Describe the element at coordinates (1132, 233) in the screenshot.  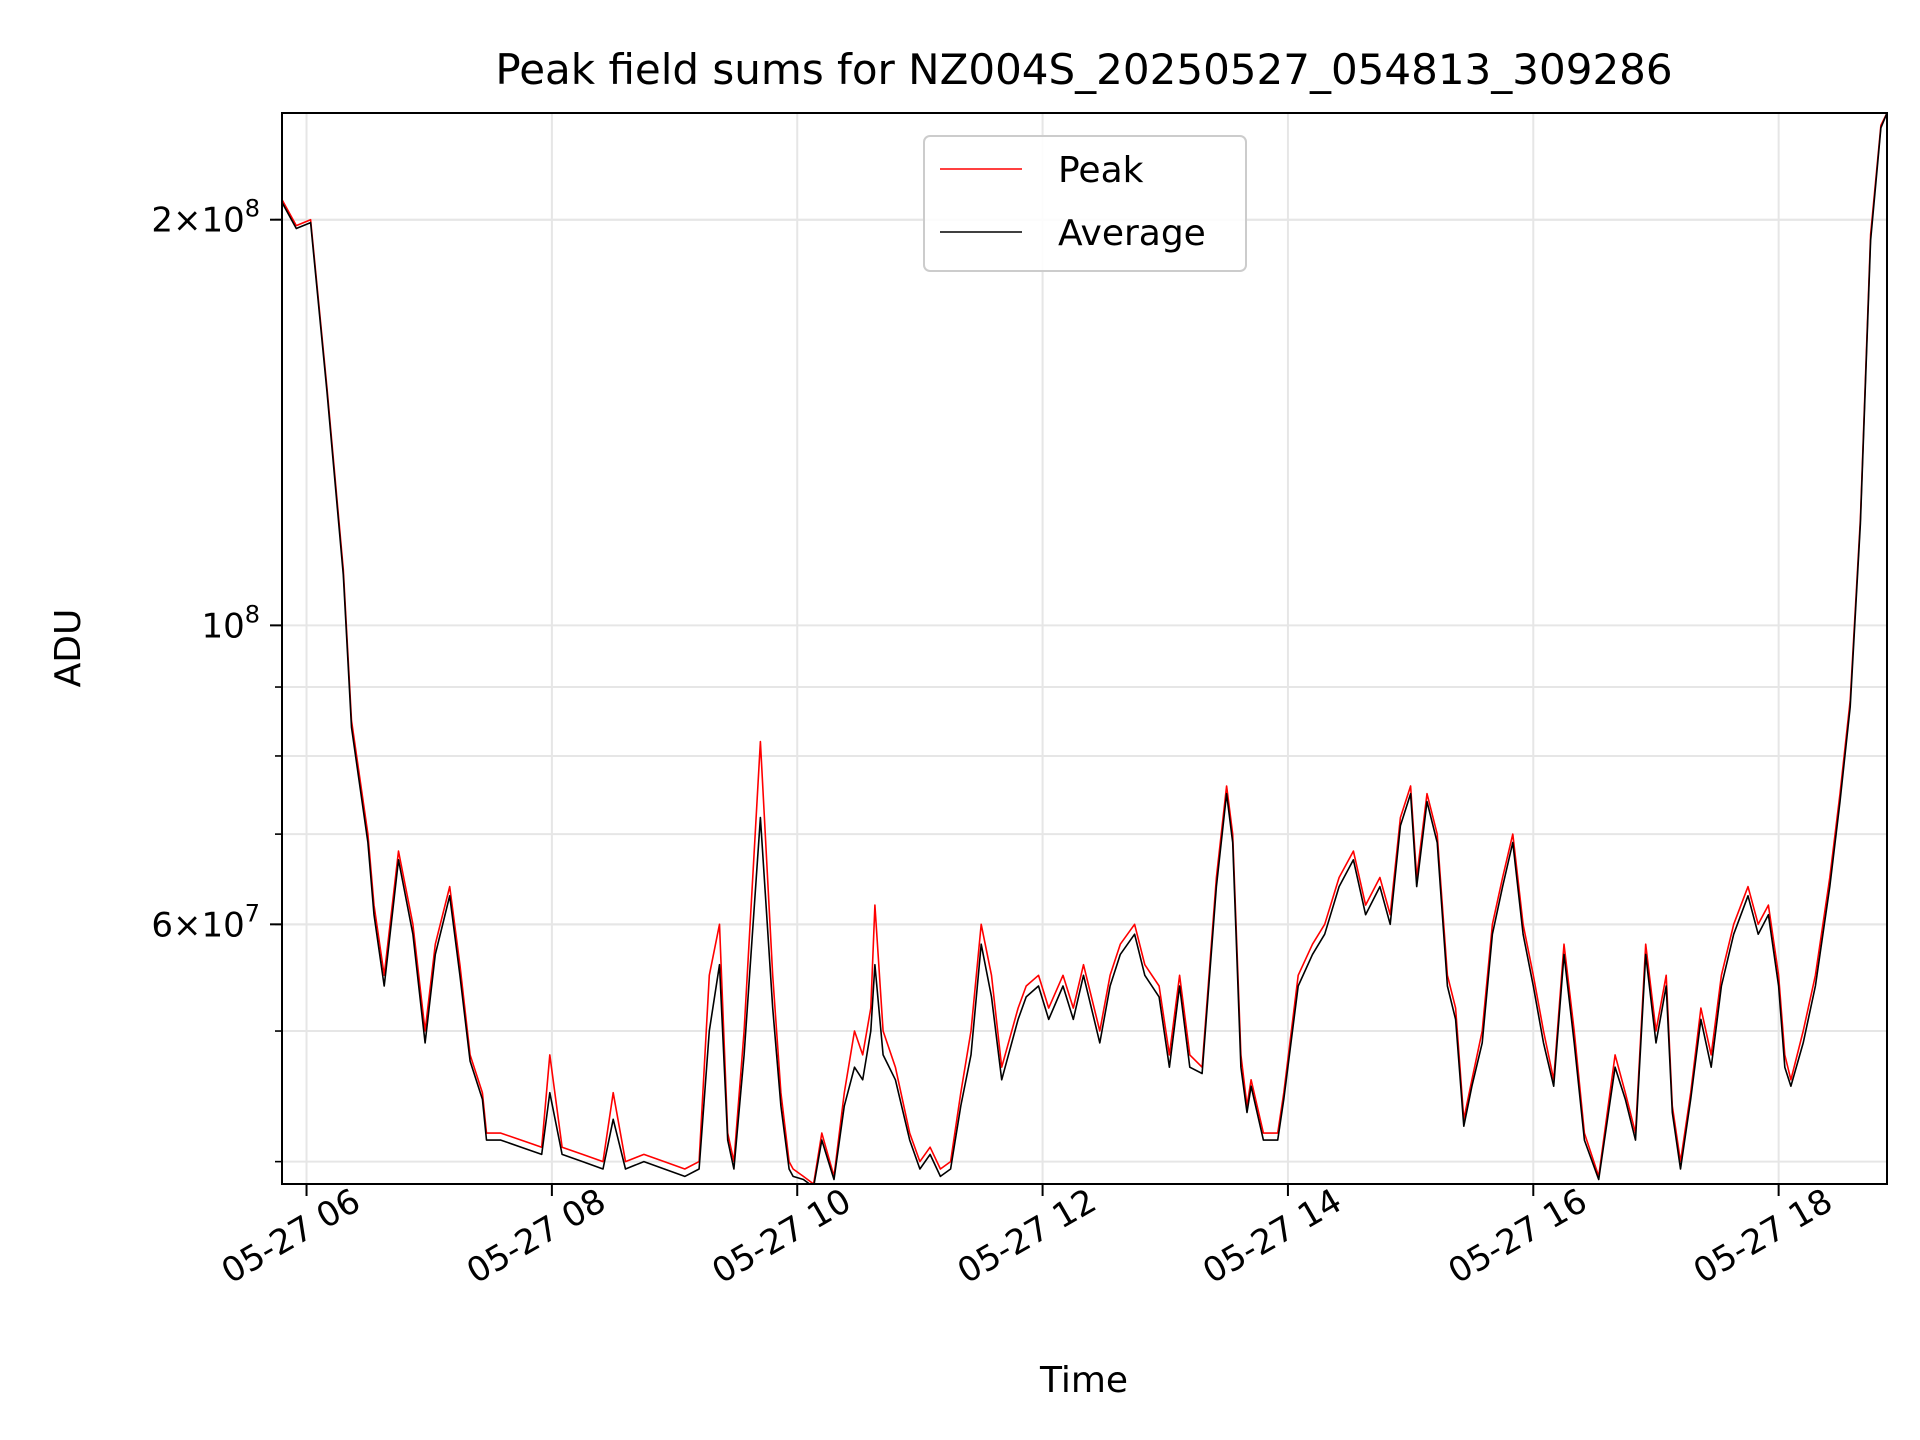
I see `legend-label-average: Average` at that location.